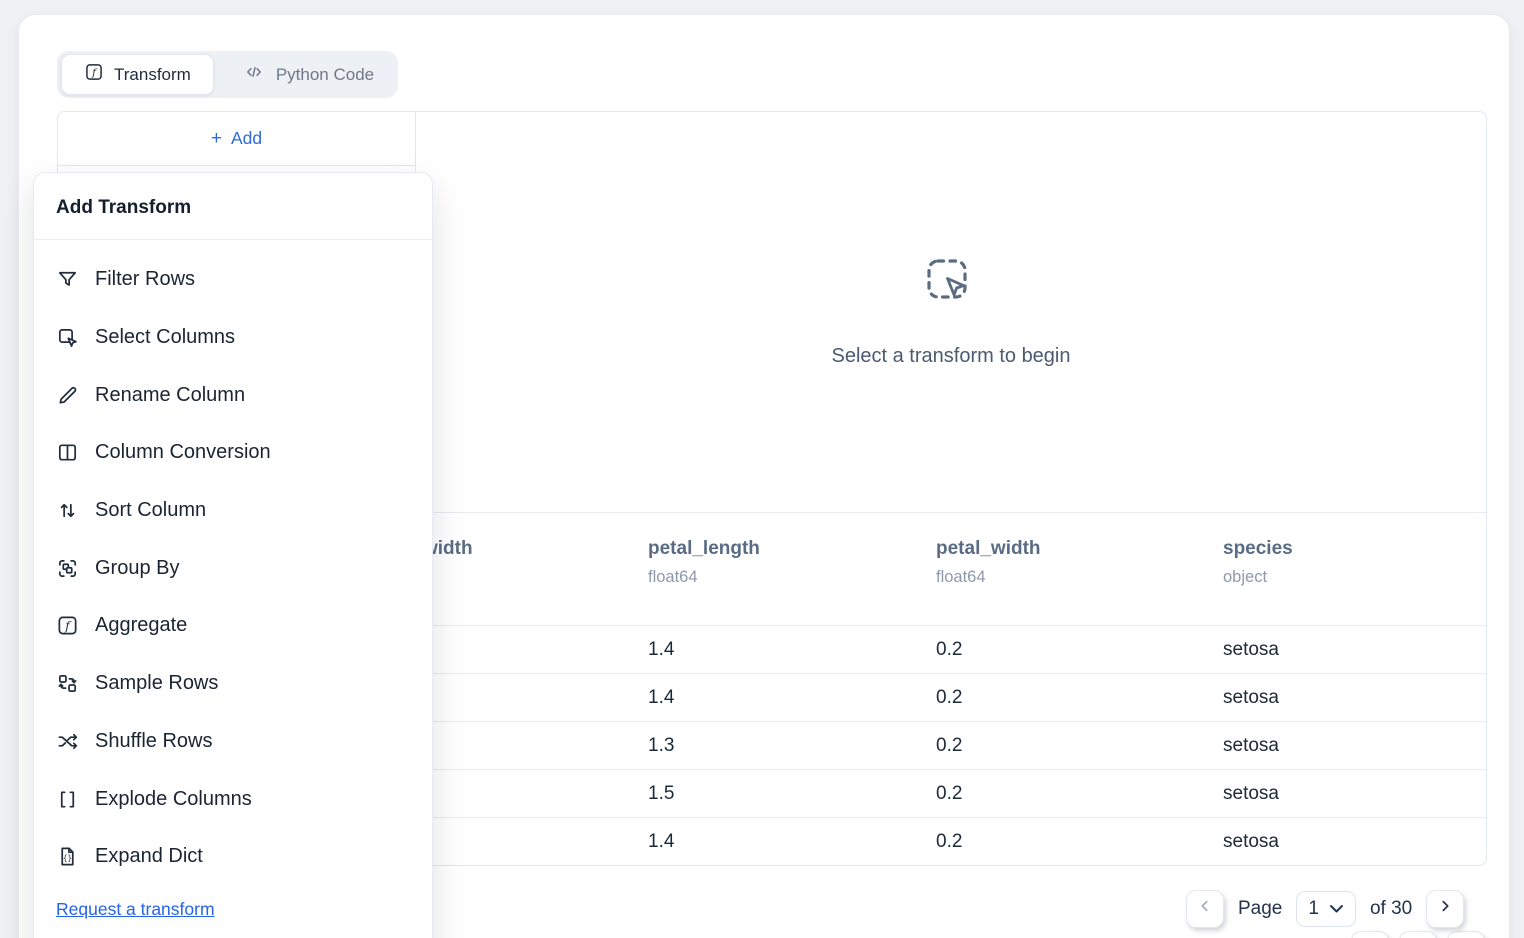 This screenshot has height=938, width=1524. What do you see at coordinates (233, 626) in the screenshot?
I see `menu-item-aggregate: f Aggregate` at bounding box center [233, 626].